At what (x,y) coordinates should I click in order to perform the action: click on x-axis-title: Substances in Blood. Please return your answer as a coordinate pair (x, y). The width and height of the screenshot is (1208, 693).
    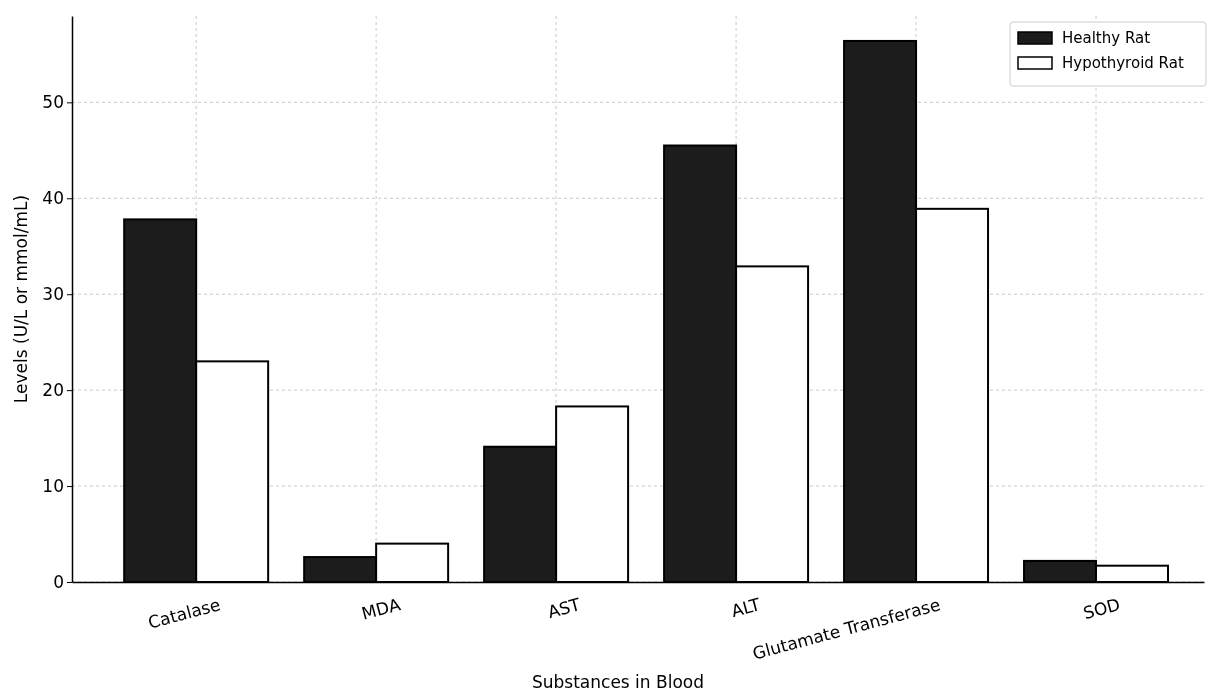
    Looking at the image, I should click on (618, 682).